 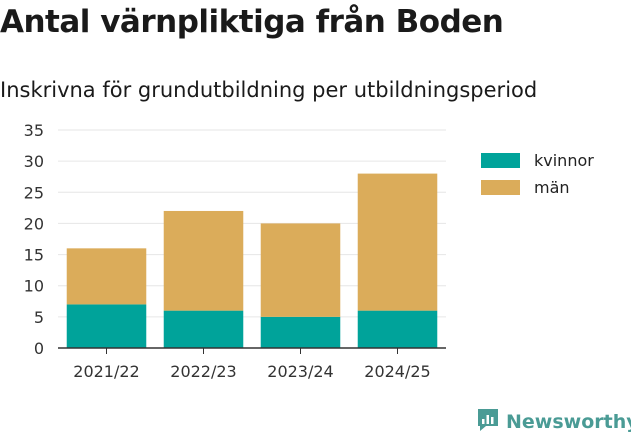 What do you see at coordinates (34, 239) in the screenshot?
I see `y-axis-ticks: 0 5 10 15 20 25 30 35` at bounding box center [34, 239].